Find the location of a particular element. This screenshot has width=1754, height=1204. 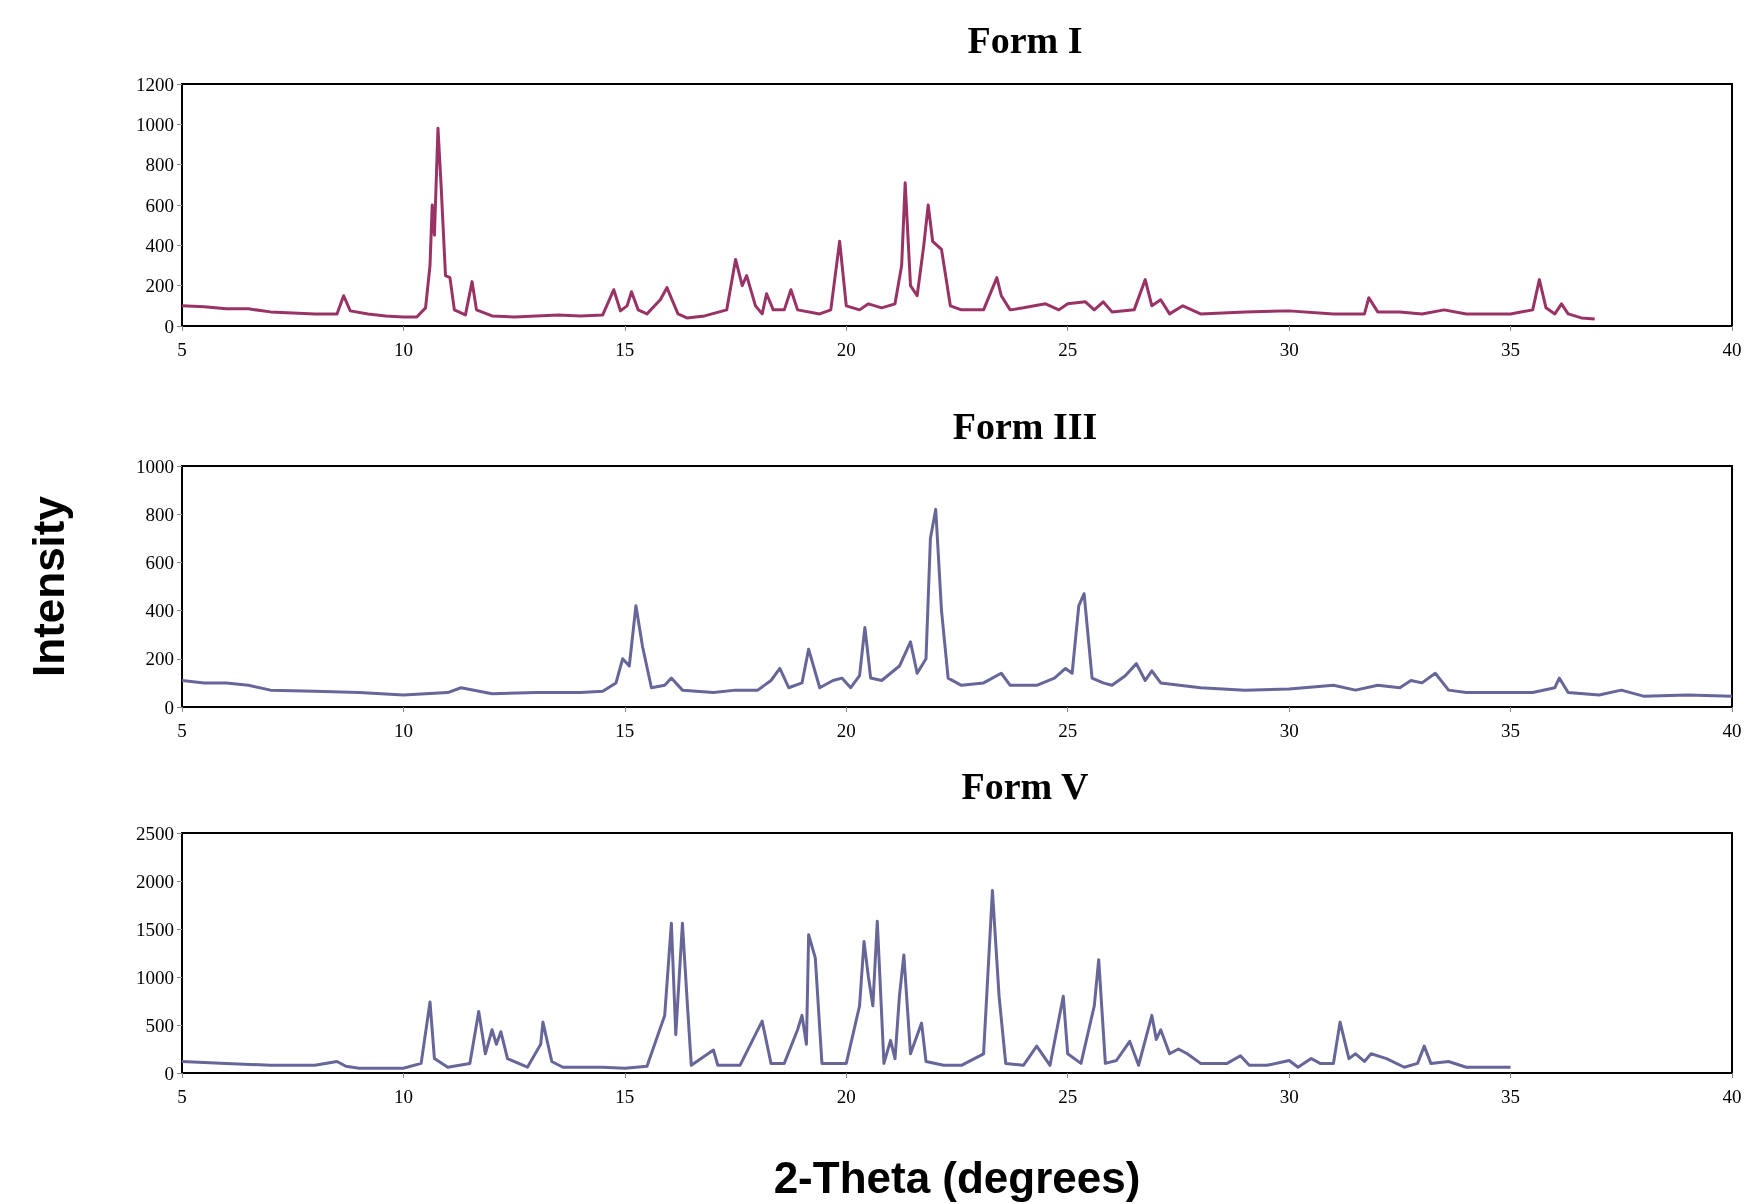

y-tick-label: 2000 is located at coordinates (155, 881).